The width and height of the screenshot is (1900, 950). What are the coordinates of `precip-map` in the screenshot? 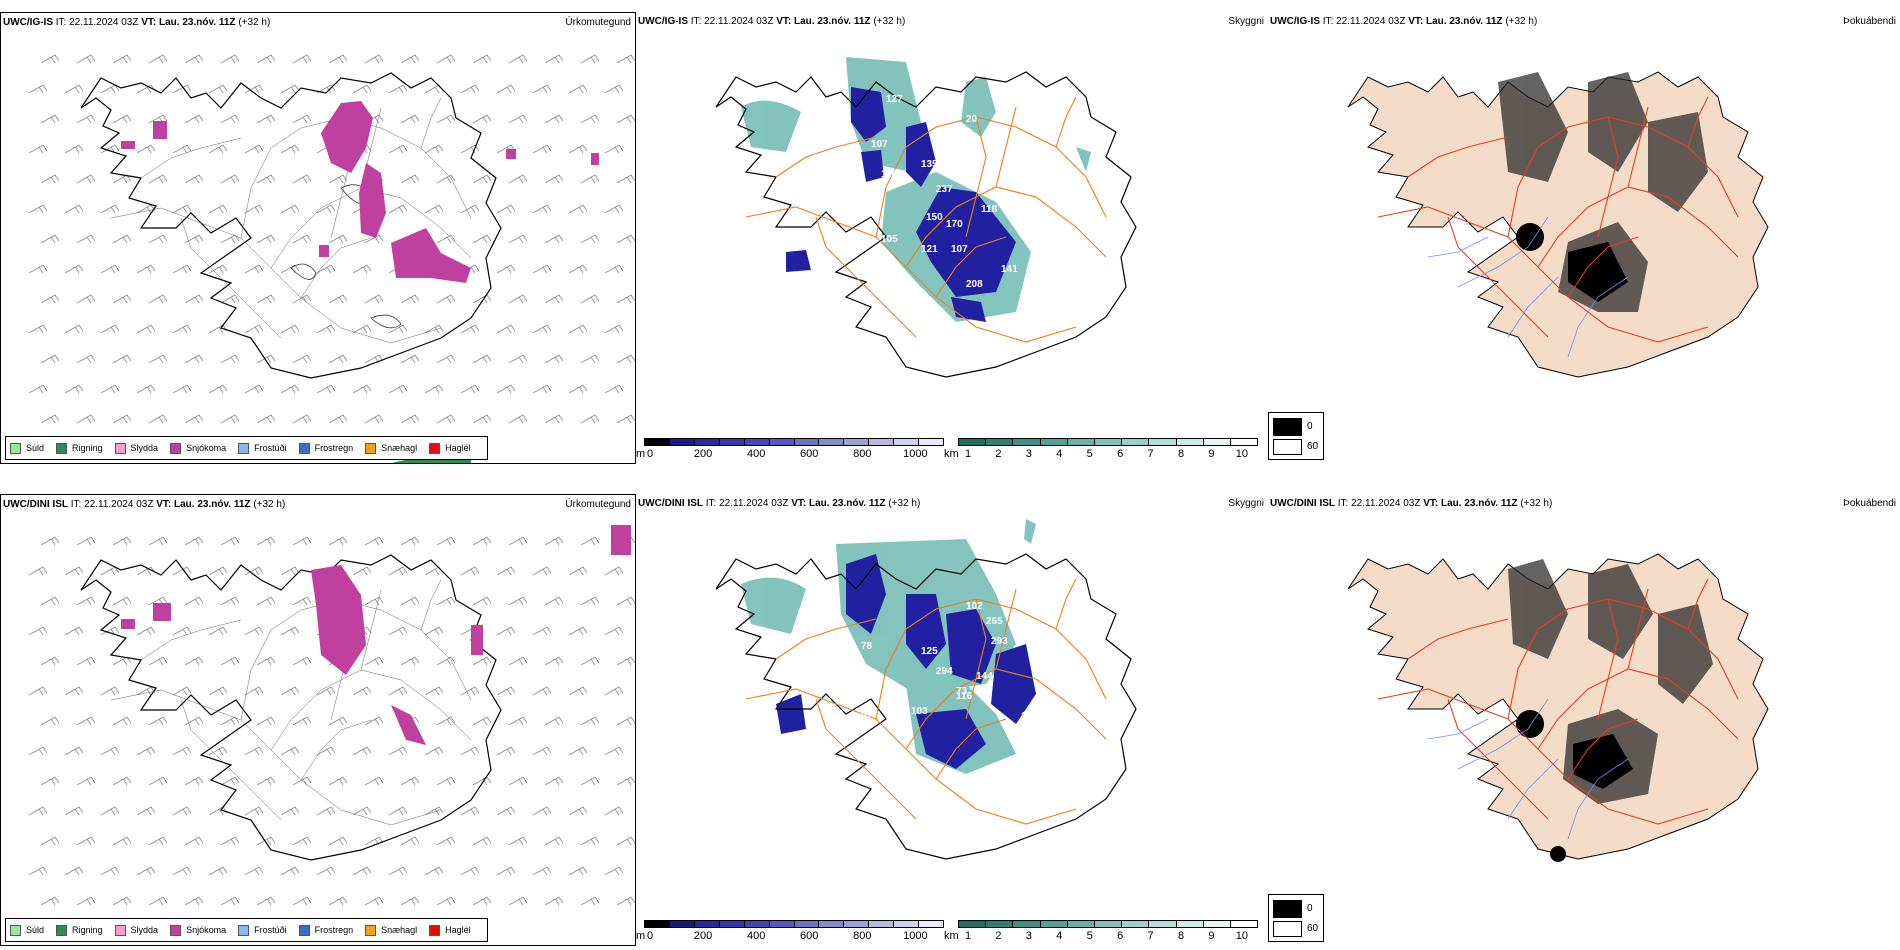 It's located at (331, 258).